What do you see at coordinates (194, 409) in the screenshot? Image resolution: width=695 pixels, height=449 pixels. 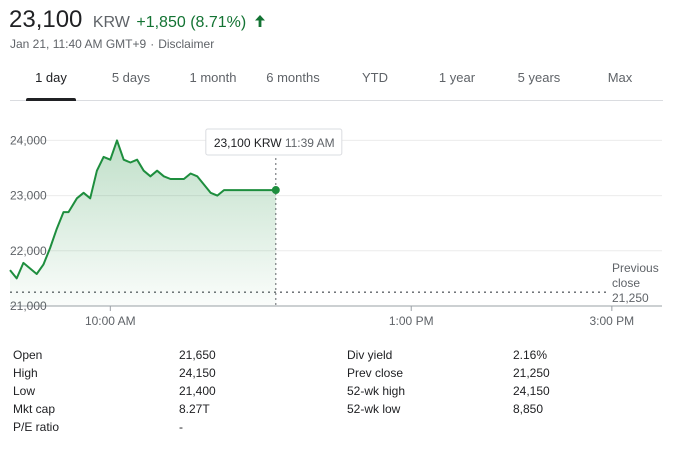 I see `stat-value: 8.27T` at bounding box center [194, 409].